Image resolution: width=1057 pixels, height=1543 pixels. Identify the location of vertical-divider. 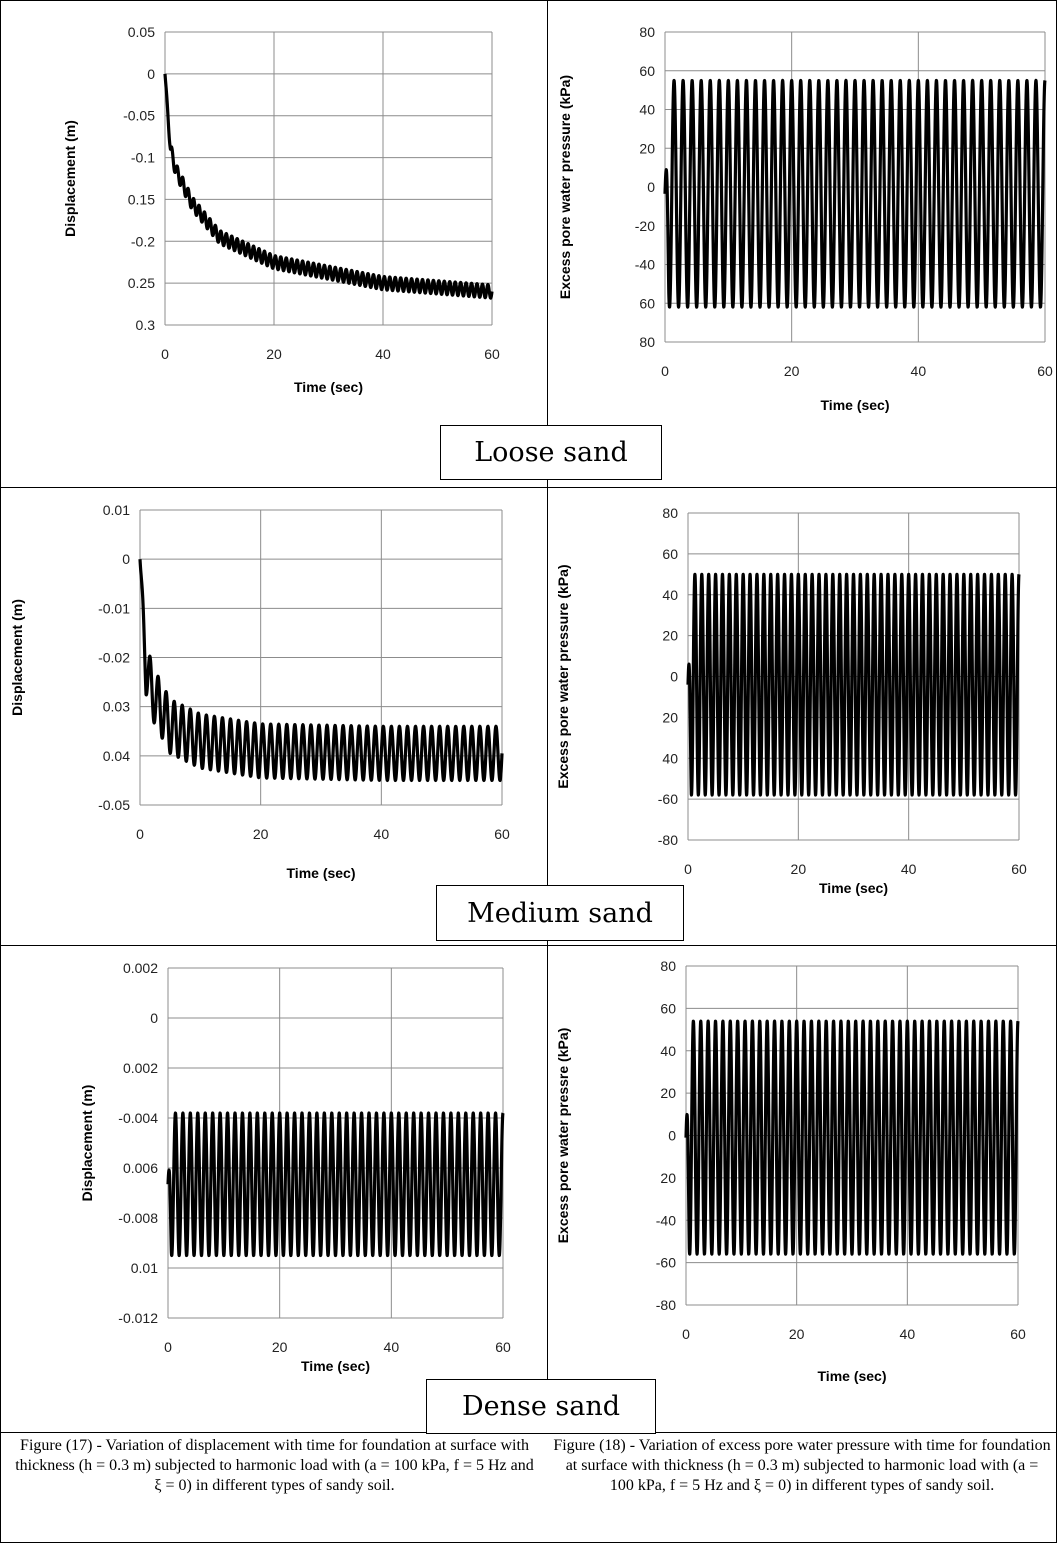
(547, 716).